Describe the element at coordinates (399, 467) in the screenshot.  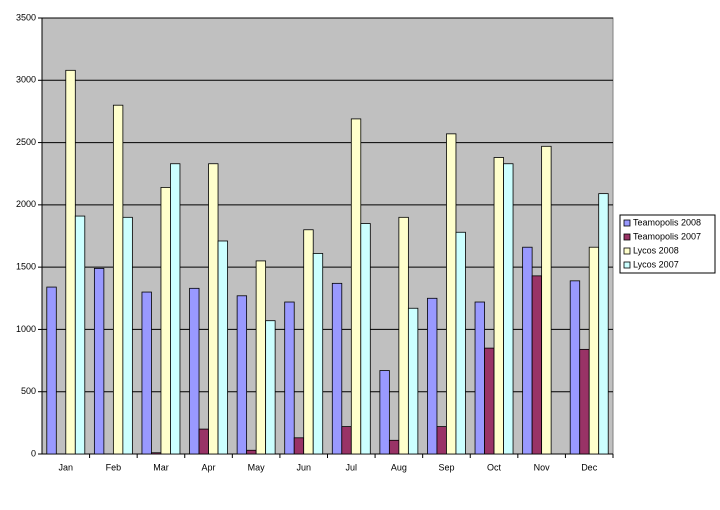
I see `x-tick-label: Aug` at that location.